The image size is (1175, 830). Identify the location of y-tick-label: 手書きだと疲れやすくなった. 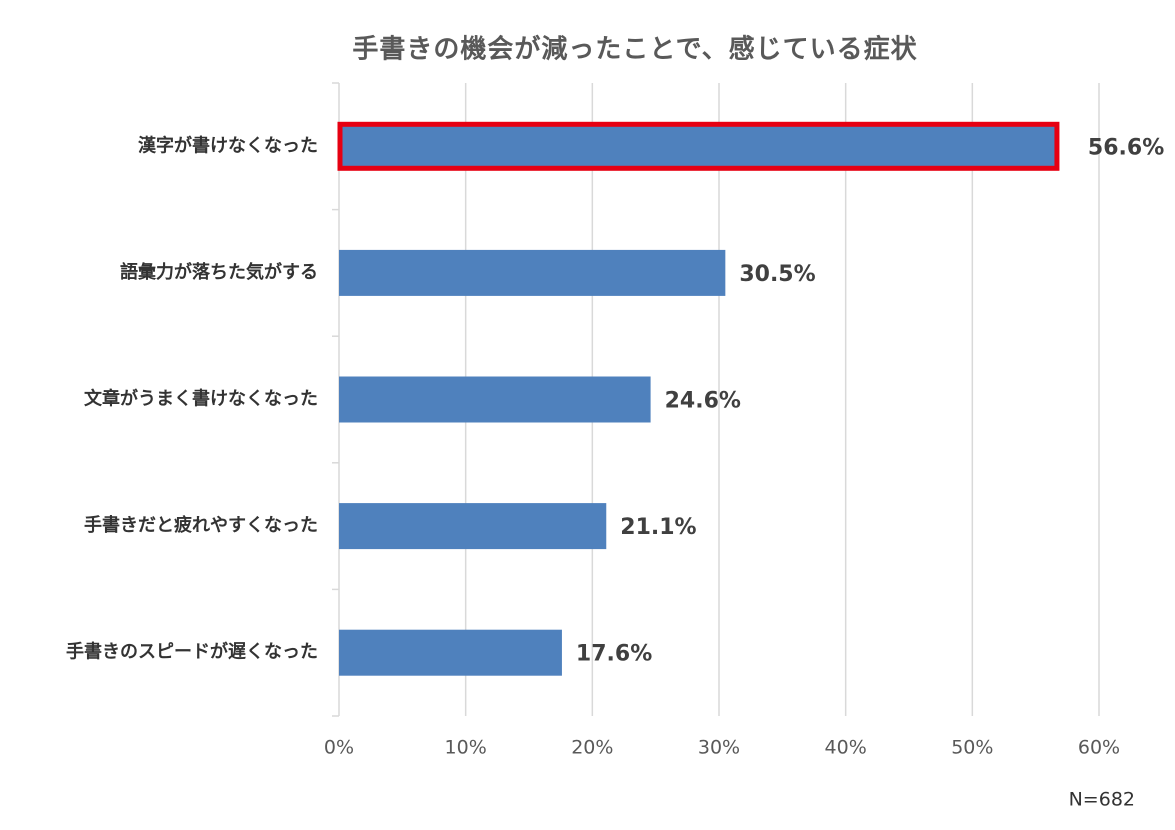
(201, 525).